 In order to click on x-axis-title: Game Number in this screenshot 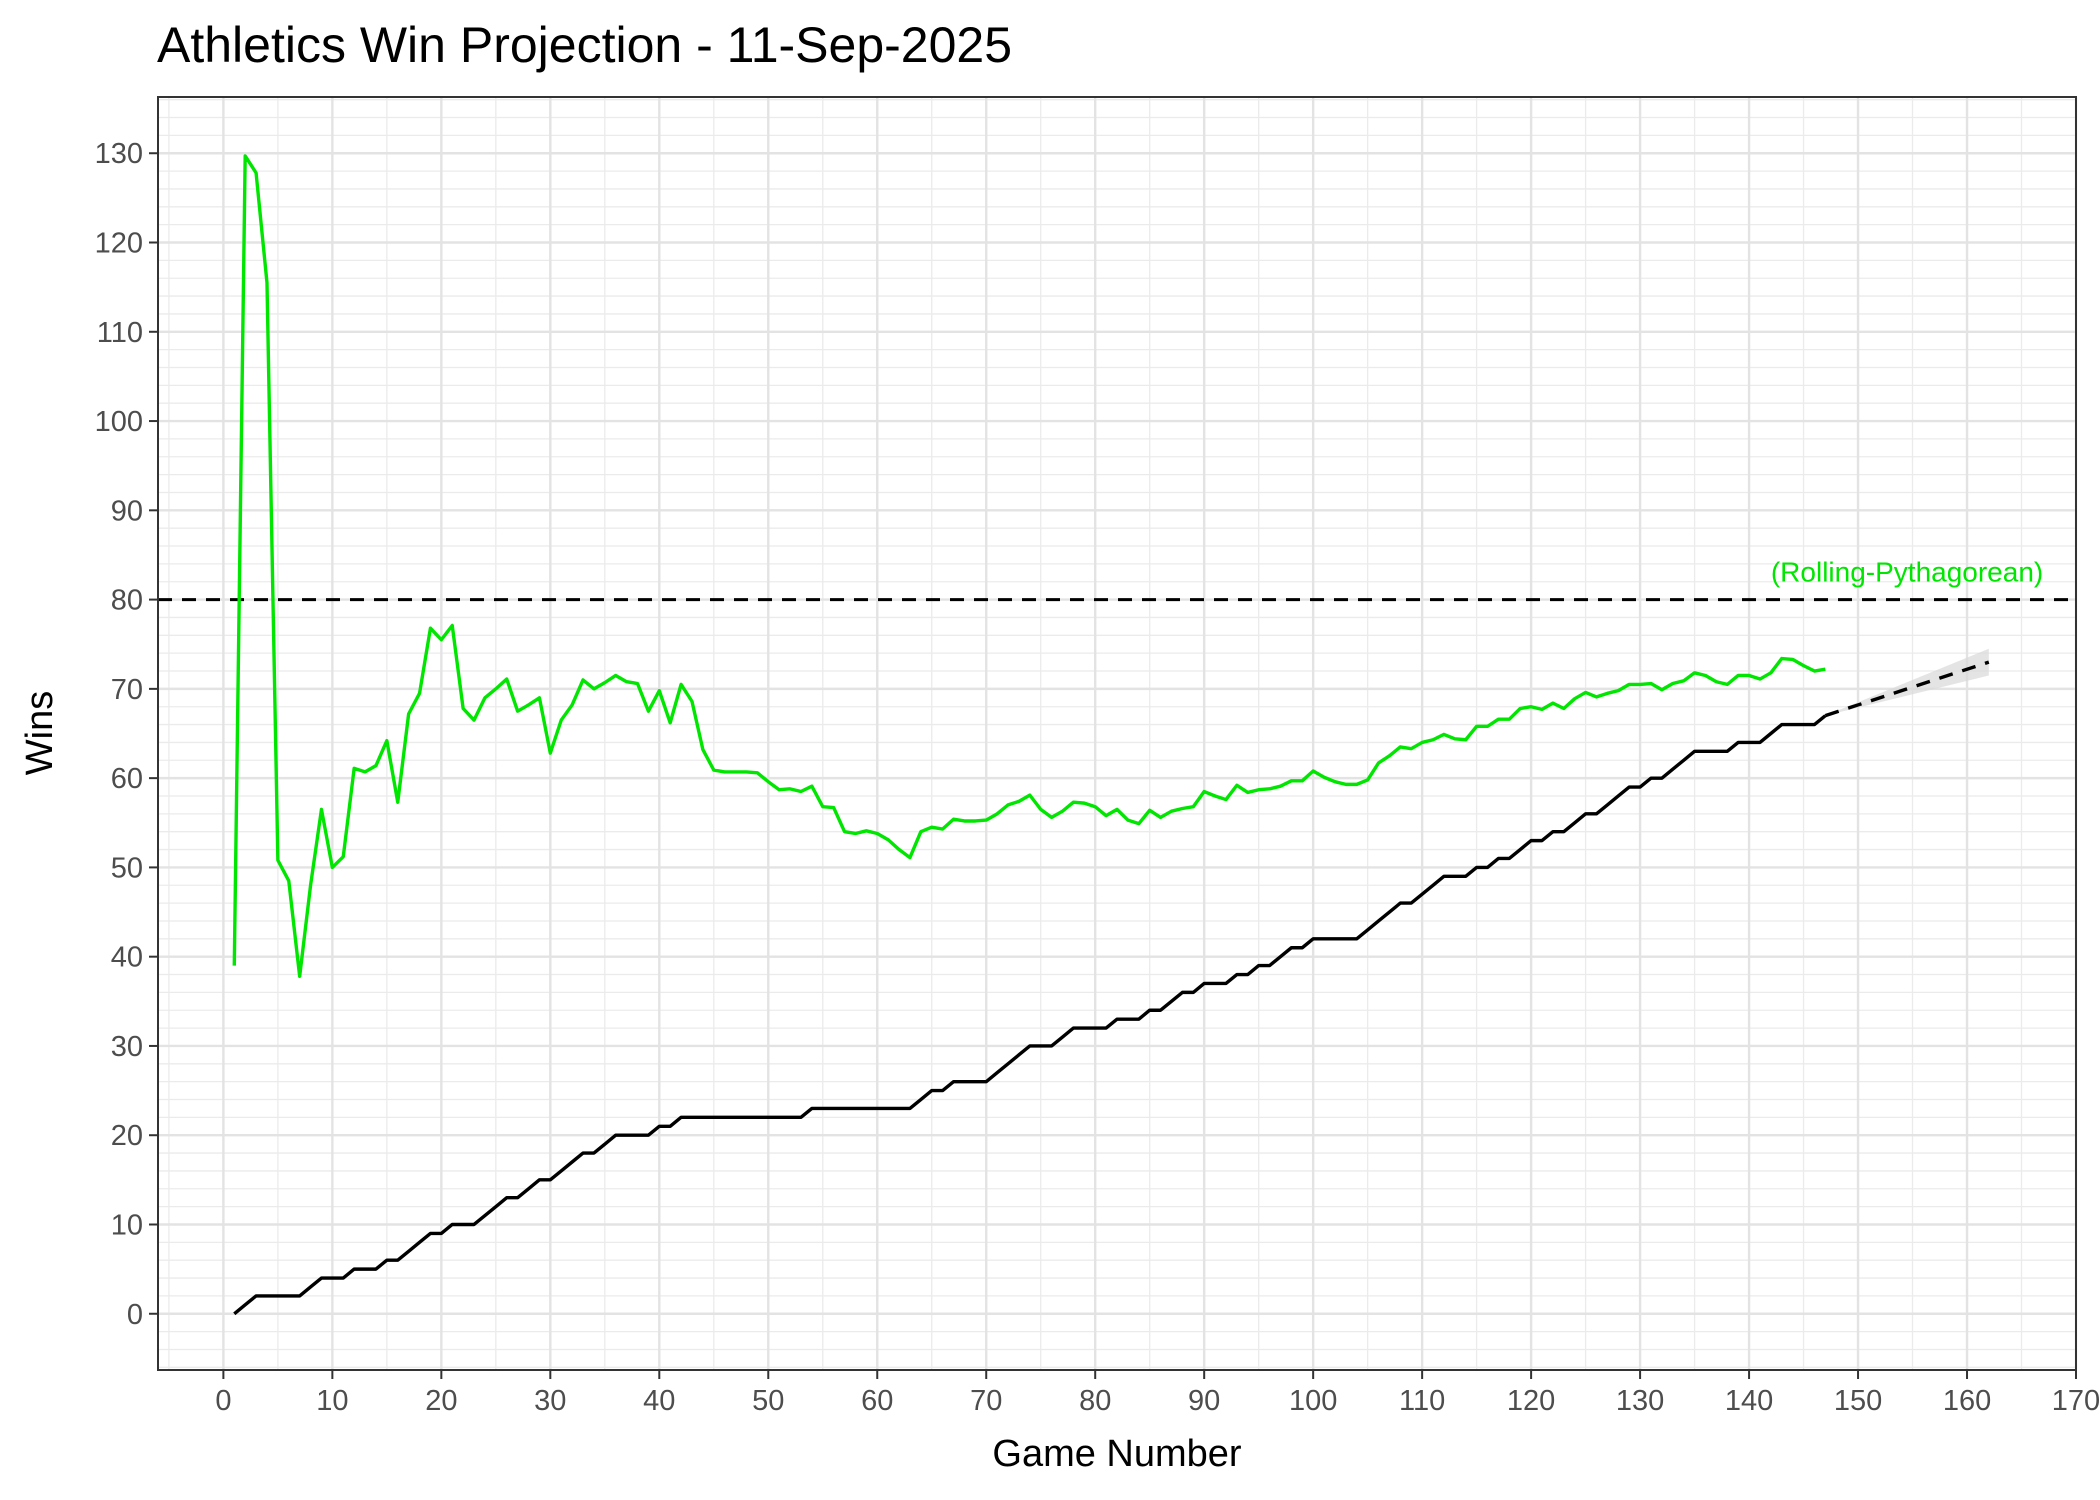, I will do `click(1117, 1454)`.